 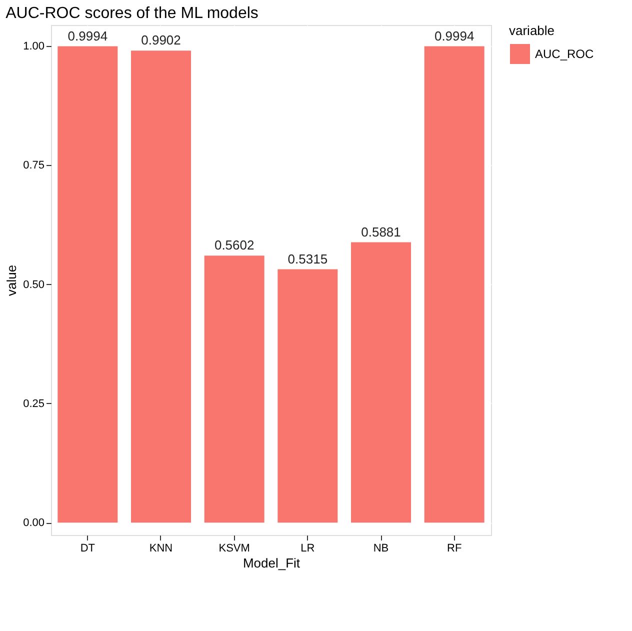 I want to click on x-axis-title: Model_Fit, so click(x=271, y=563).